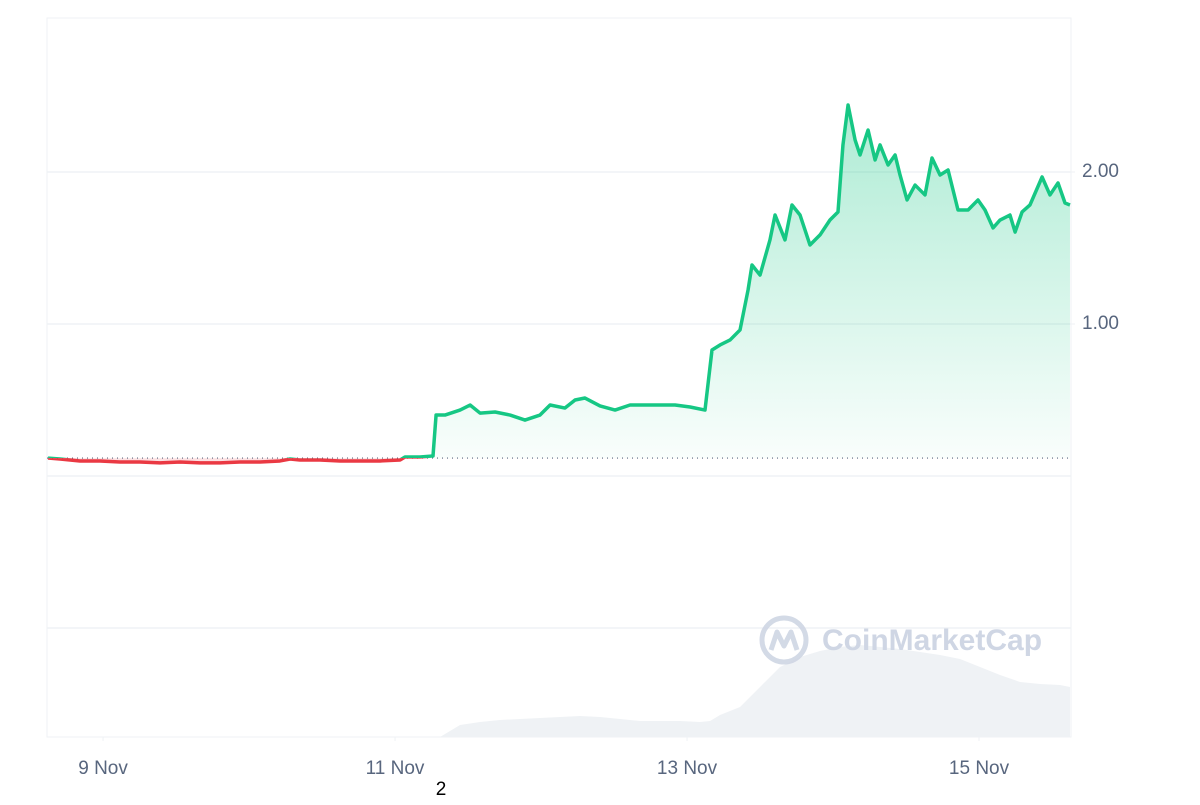 Image resolution: width=1200 pixels, height=805 pixels. I want to click on y-tick-label: 2.00, so click(1100, 171).